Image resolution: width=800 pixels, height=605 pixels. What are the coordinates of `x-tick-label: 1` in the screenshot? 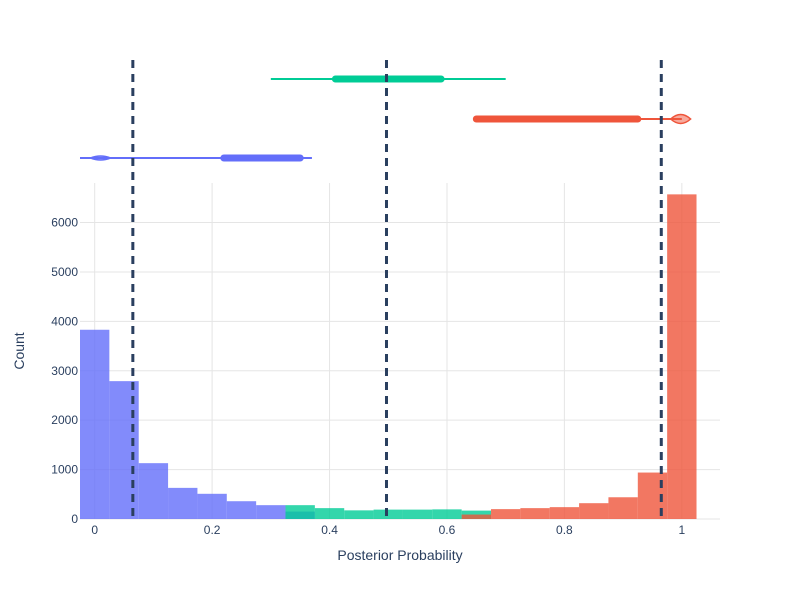 It's located at (681, 530).